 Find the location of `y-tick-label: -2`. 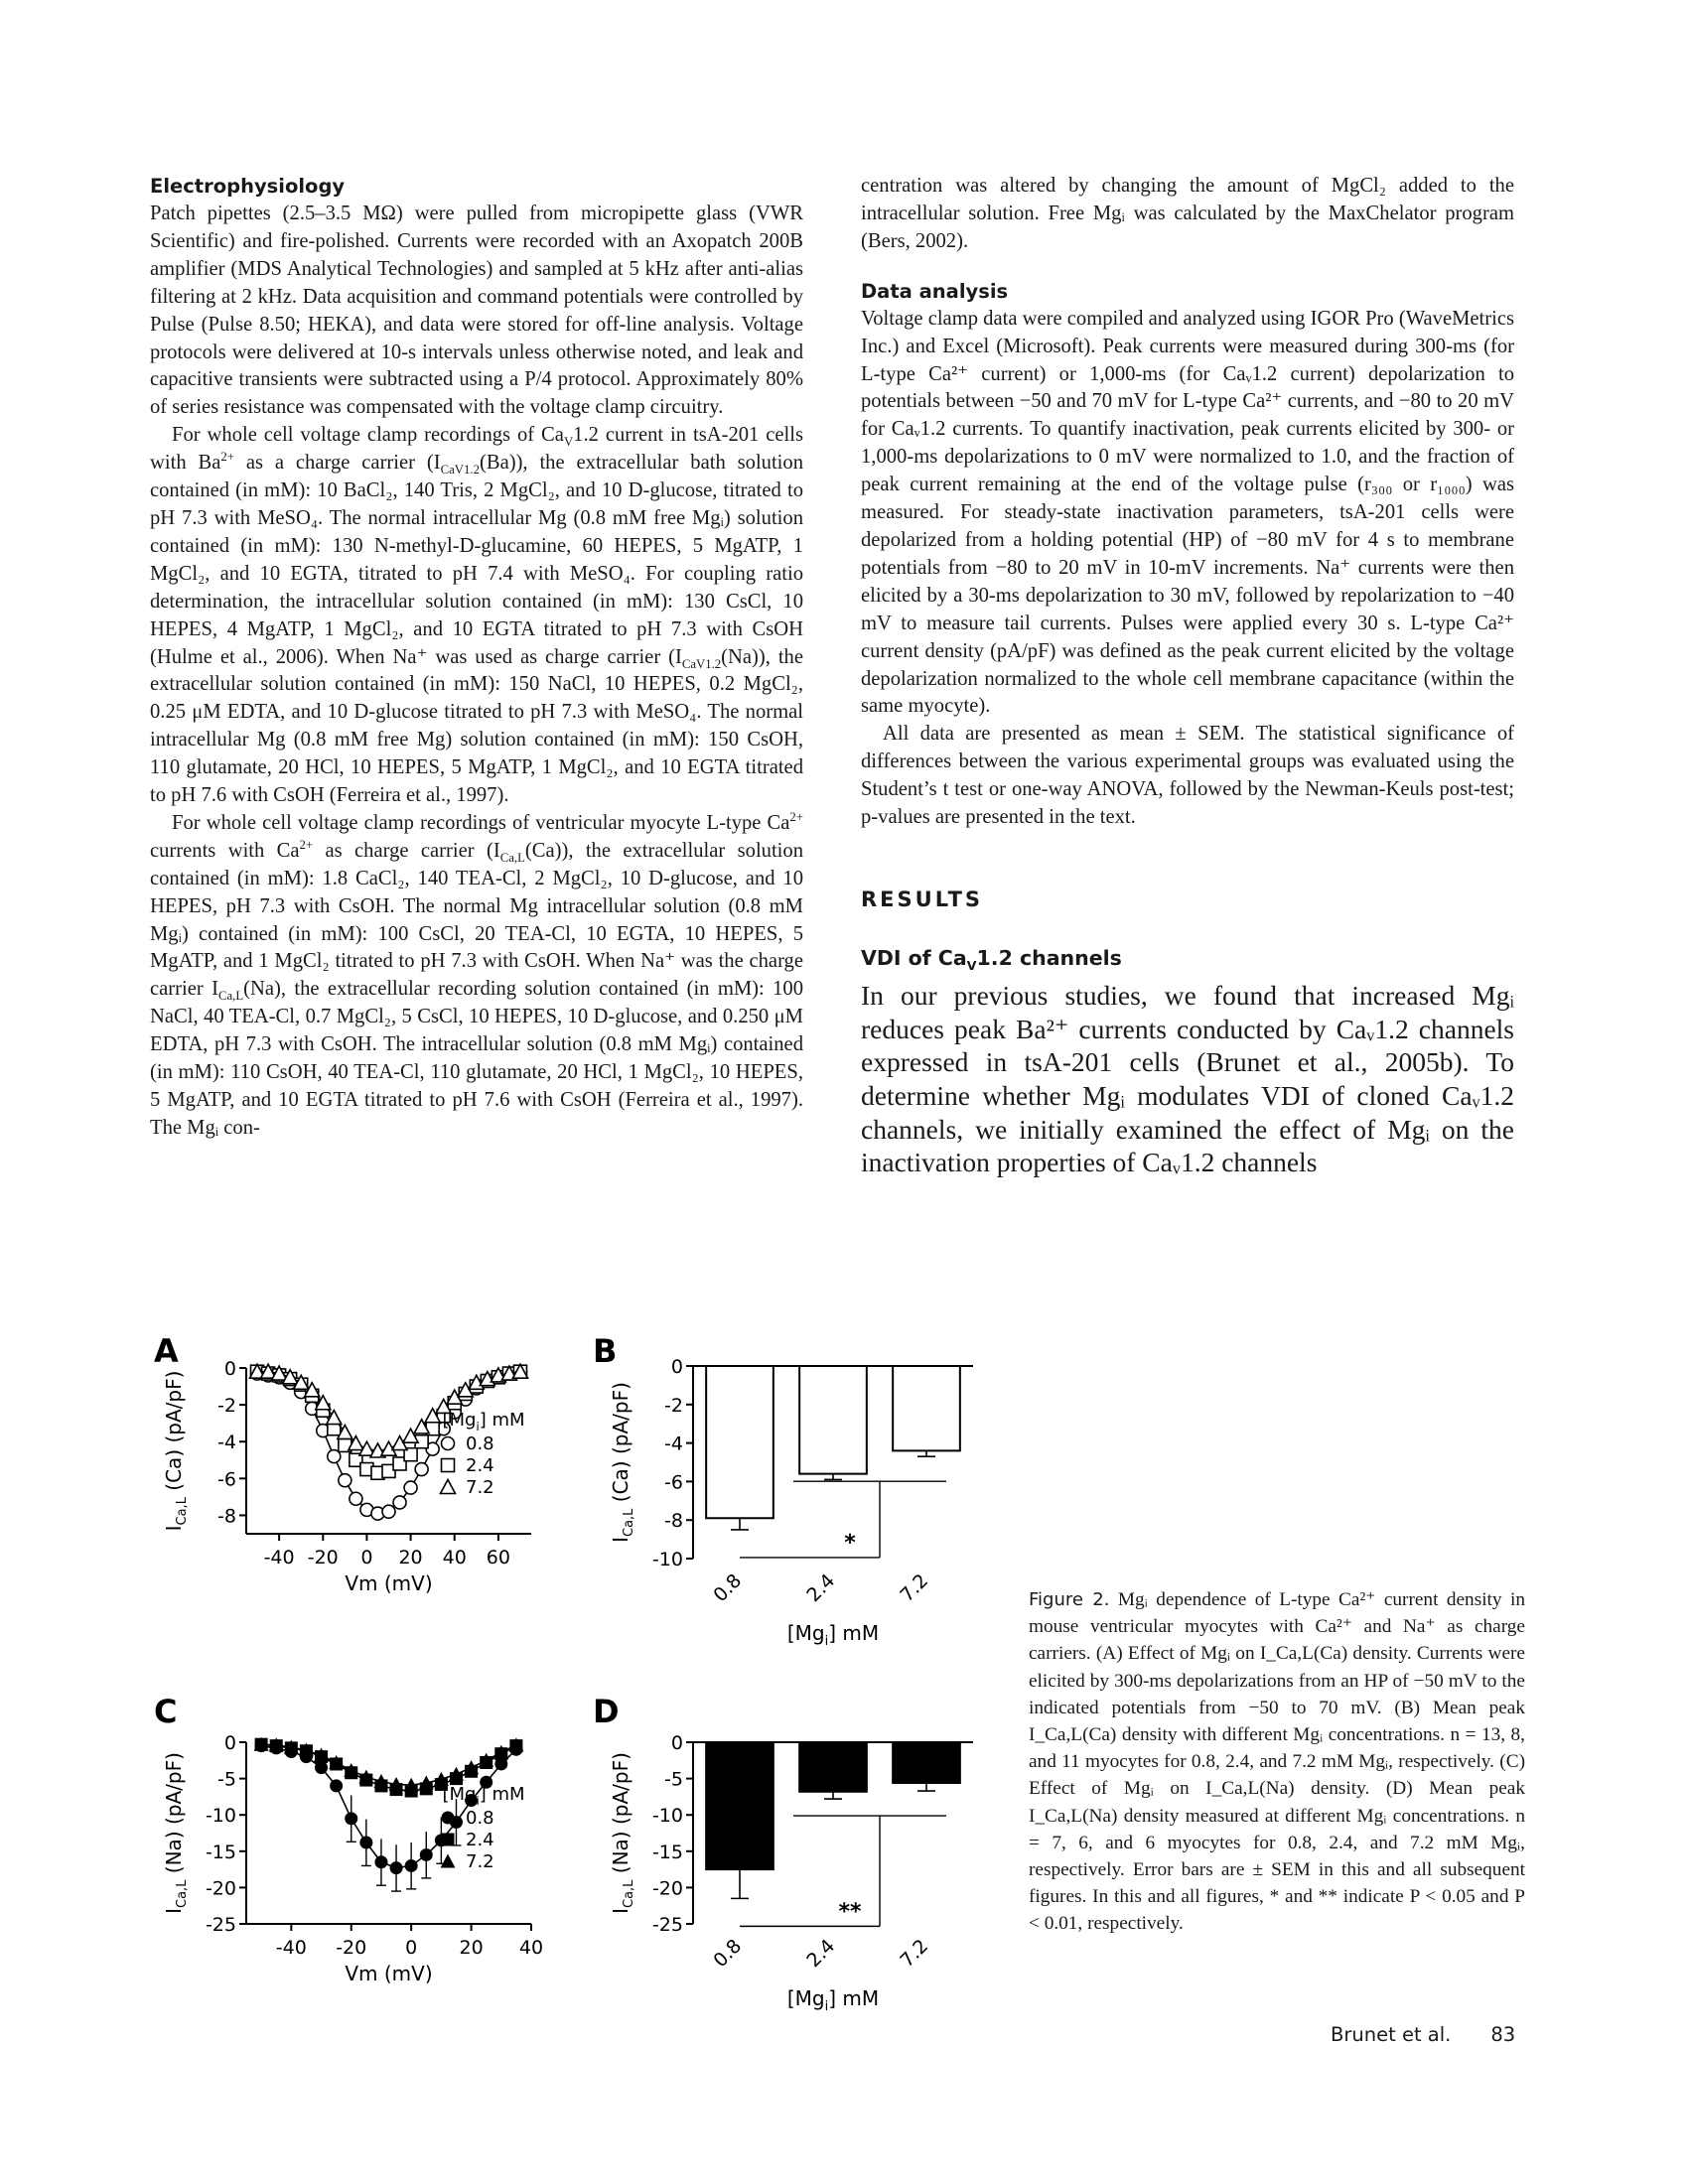

y-tick-label: -2 is located at coordinates (226, 1406).